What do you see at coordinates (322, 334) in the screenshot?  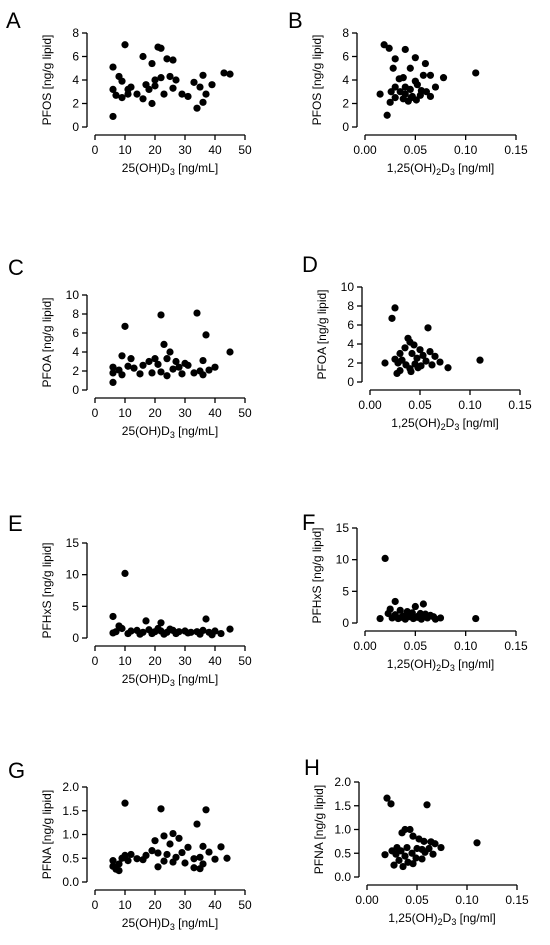 I see `y-axis-title-d: PFOA [ng/g lipid]` at bounding box center [322, 334].